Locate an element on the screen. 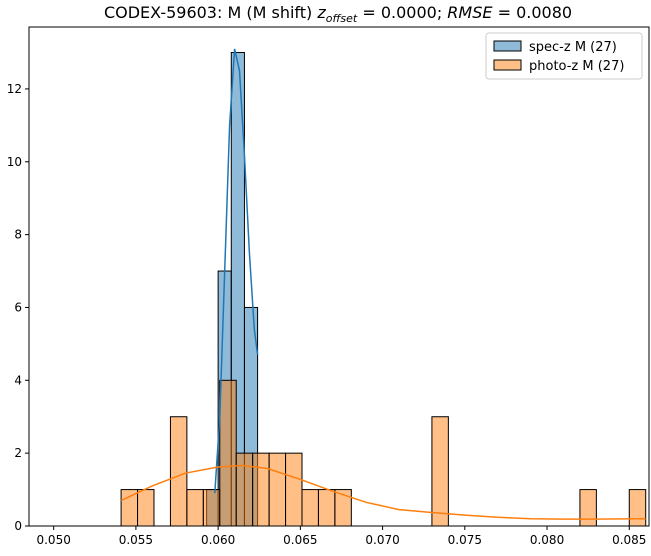  x-tick-label-8: 0.085 is located at coordinates (629, 540).